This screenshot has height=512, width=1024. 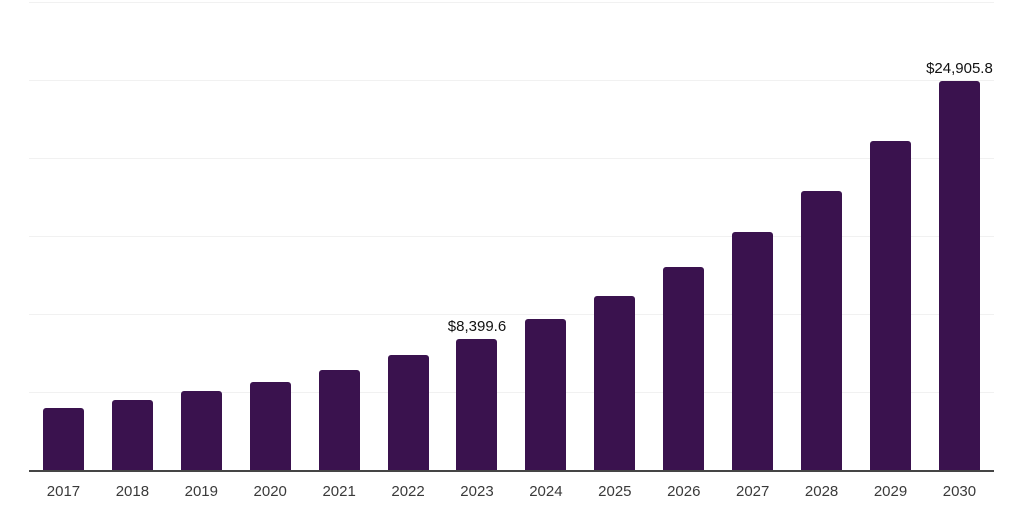 I want to click on bar-2021, so click(x=339, y=419).